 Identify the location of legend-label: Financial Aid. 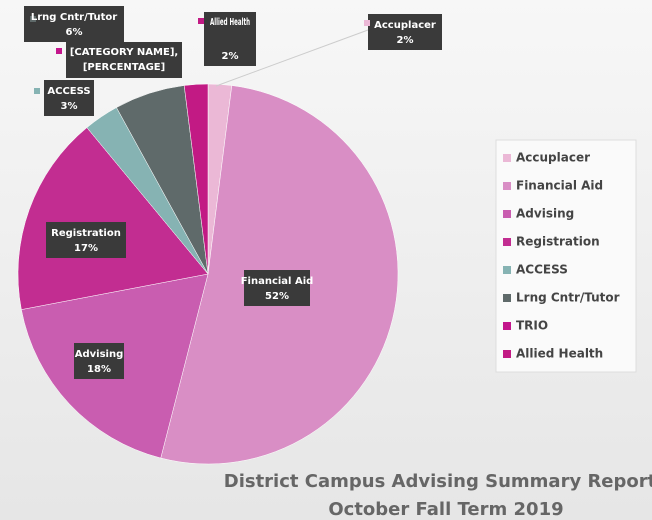
(559, 186).